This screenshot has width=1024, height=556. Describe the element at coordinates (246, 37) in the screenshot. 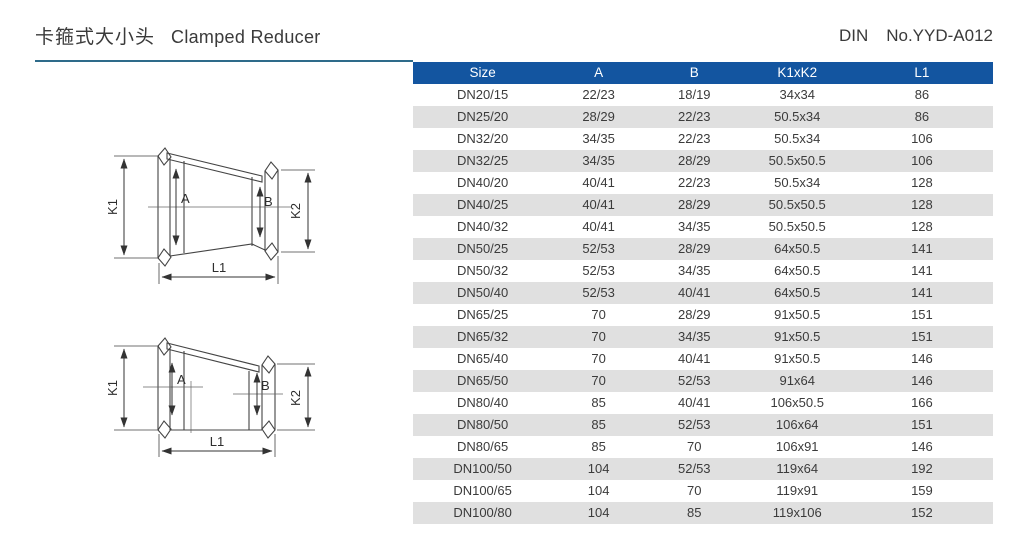

I see `page-title-english: Clamped Reducer` at that location.